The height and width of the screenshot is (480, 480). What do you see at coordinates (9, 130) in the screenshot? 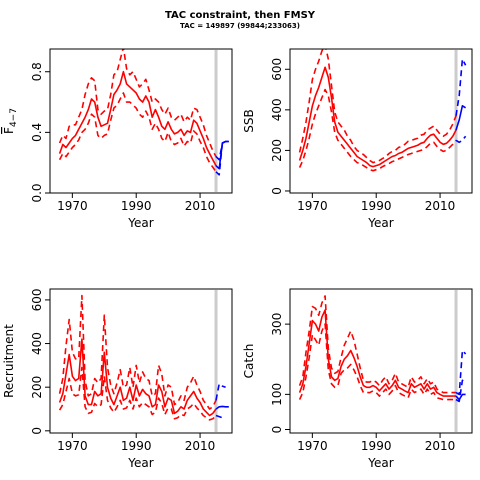
I see `y-axis-label-main: F` at bounding box center [9, 130].